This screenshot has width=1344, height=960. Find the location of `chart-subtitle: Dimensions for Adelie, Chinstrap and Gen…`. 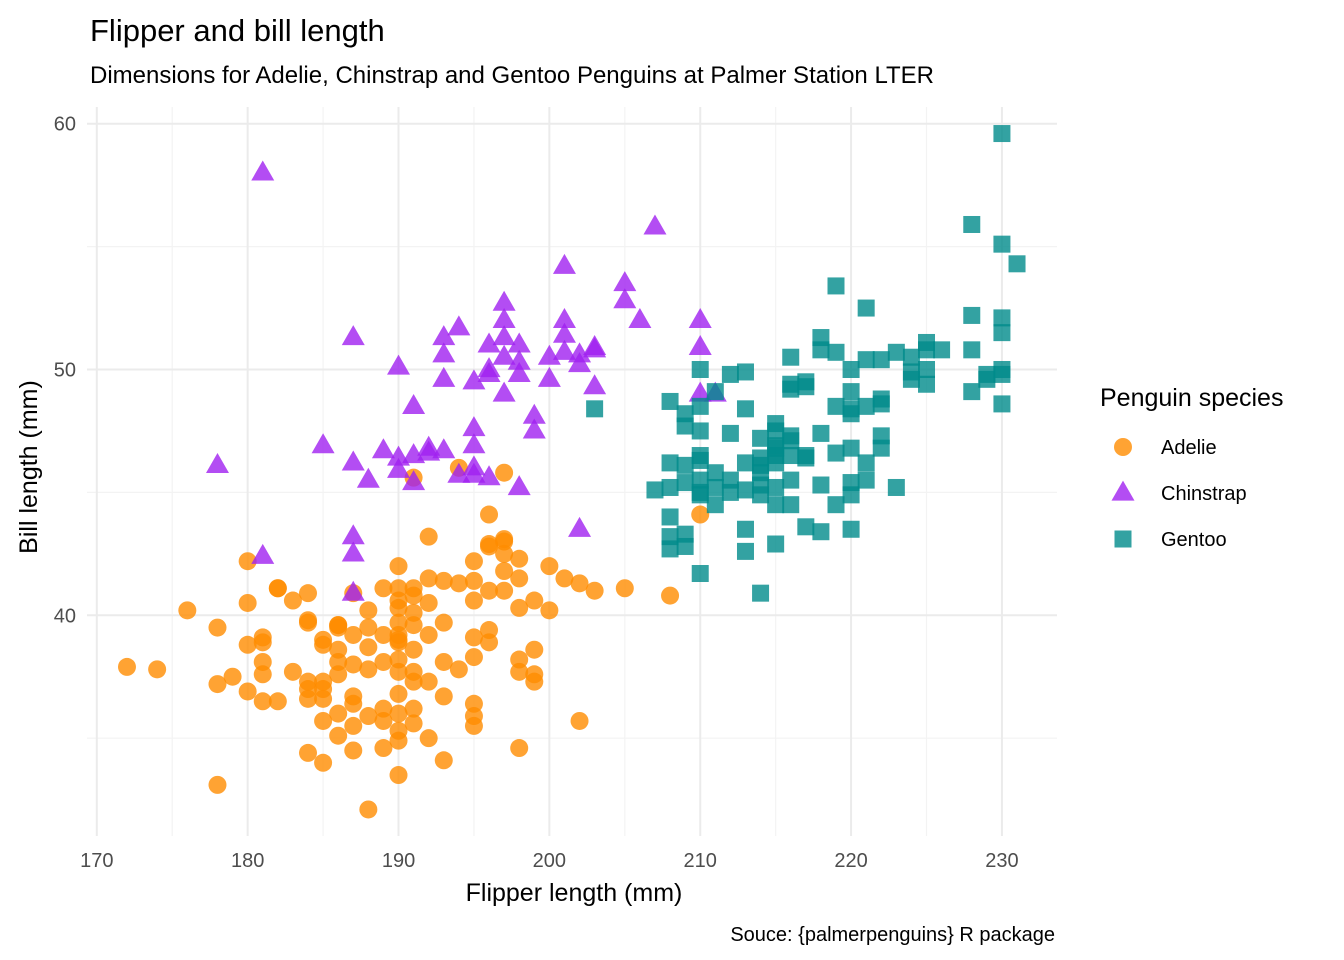

chart-subtitle: Dimensions for Adelie, Chinstrap and Gen… is located at coordinates (512, 75).